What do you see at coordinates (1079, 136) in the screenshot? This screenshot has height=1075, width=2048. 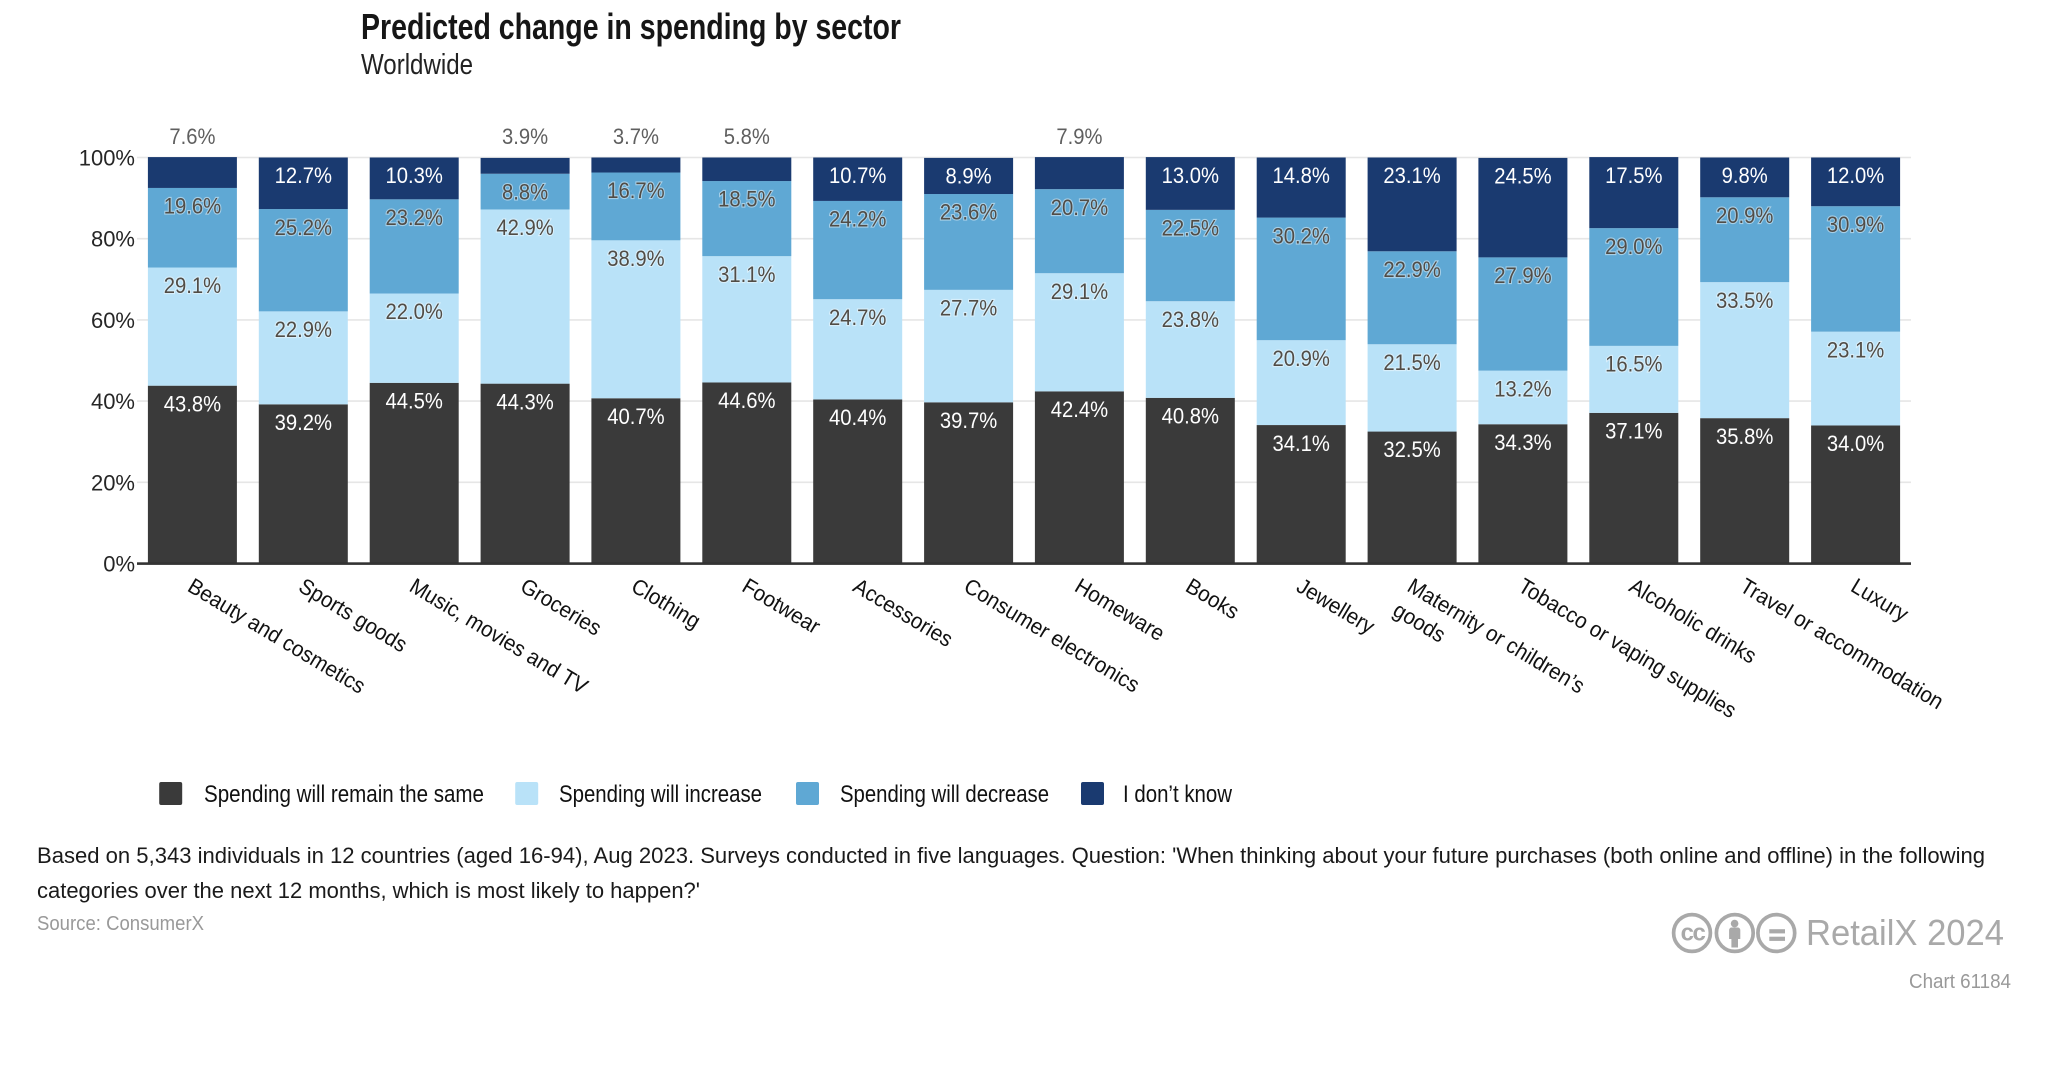 I see `svg-text: 7.9%` at bounding box center [1079, 136].